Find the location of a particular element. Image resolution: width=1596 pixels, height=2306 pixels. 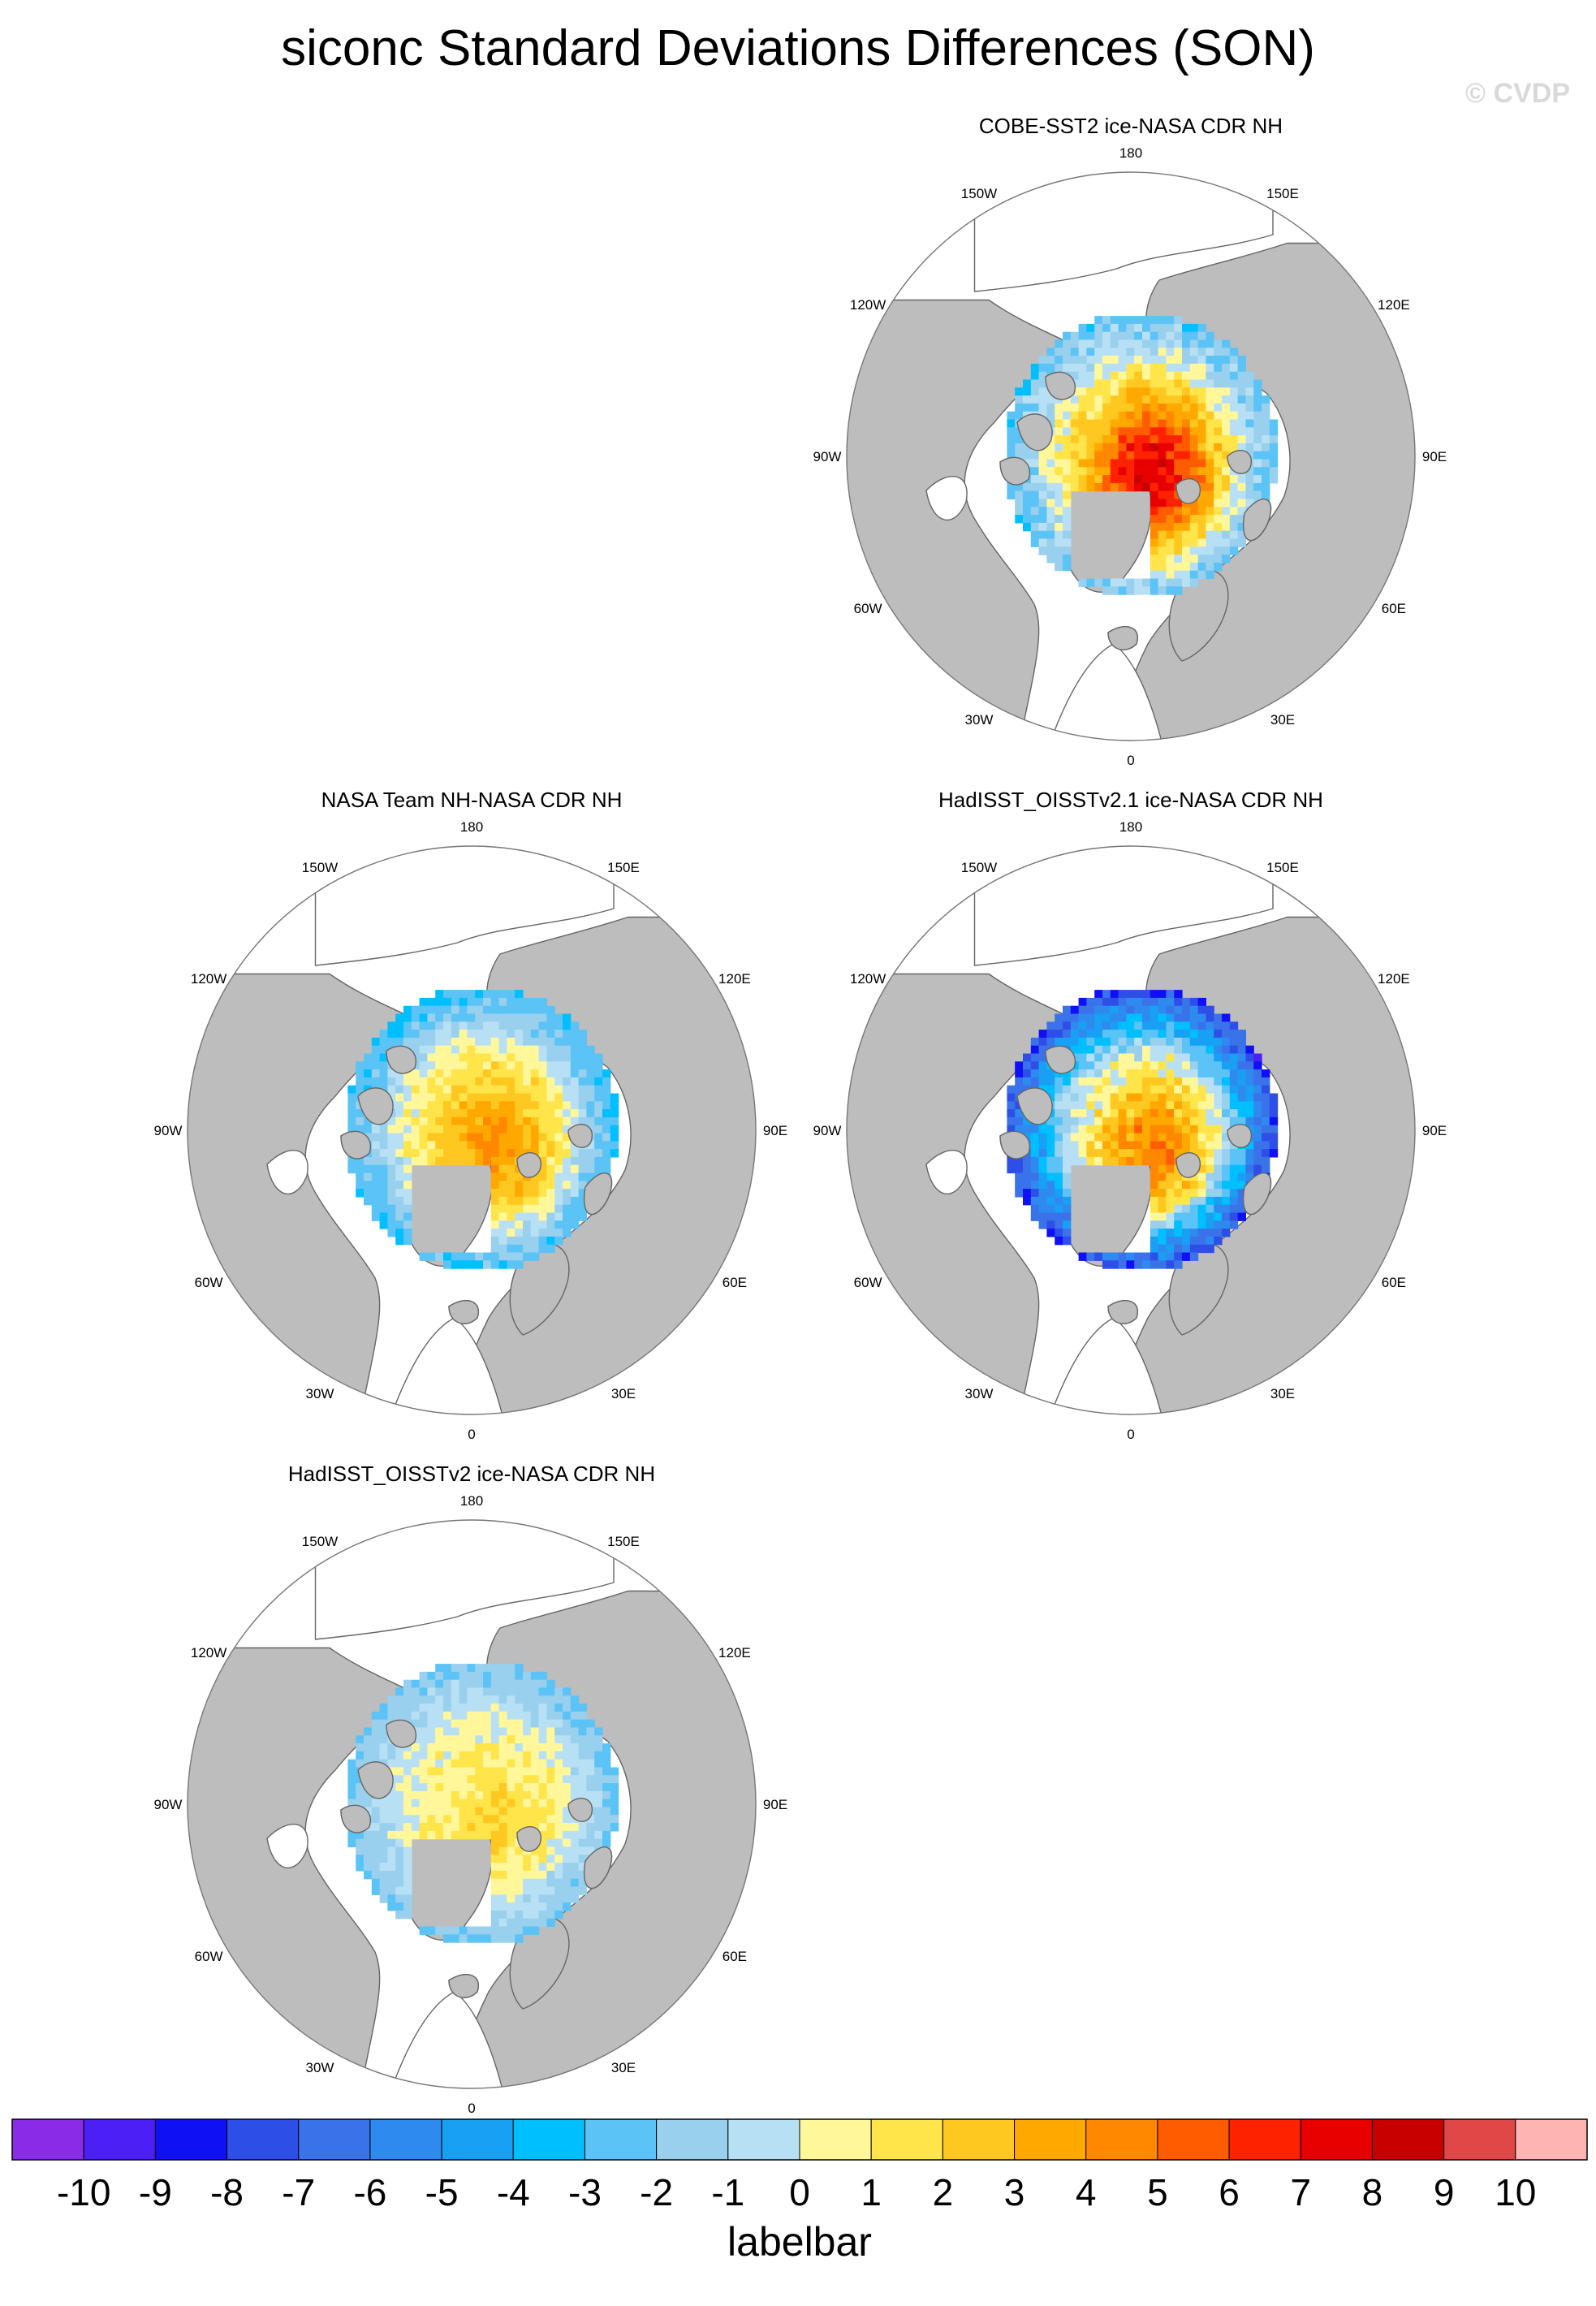

labelbar-tick-label: 9 is located at coordinates (1444, 2192).